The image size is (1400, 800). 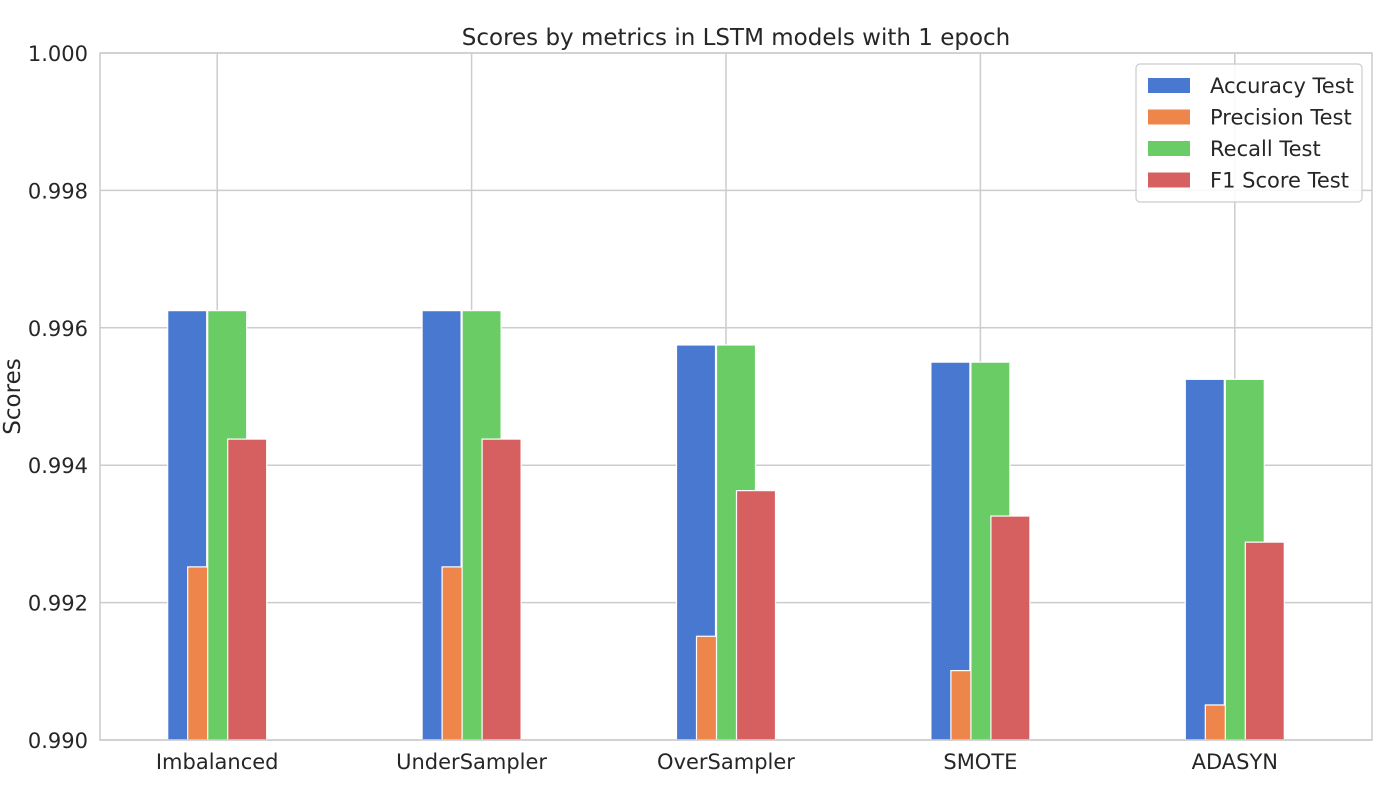 What do you see at coordinates (726, 762) in the screenshot?
I see `x-tick-label: OverSampler` at bounding box center [726, 762].